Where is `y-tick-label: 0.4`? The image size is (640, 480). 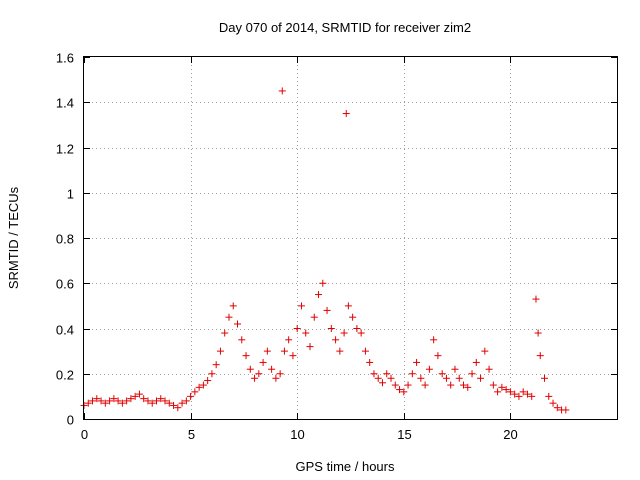
y-tick-label: 0.4 is located at coordinates (65, 330).